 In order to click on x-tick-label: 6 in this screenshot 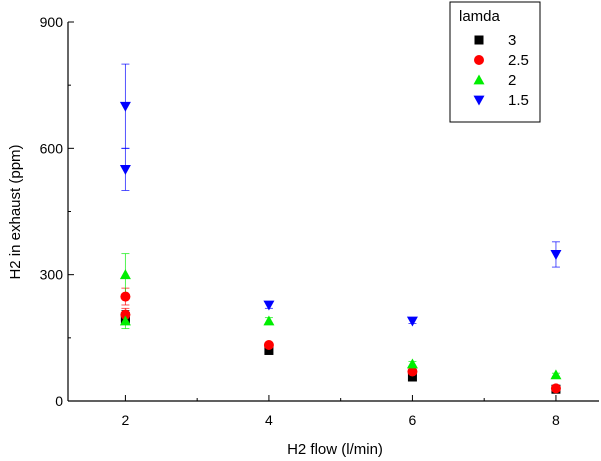, I will do `click(413, 420)`.